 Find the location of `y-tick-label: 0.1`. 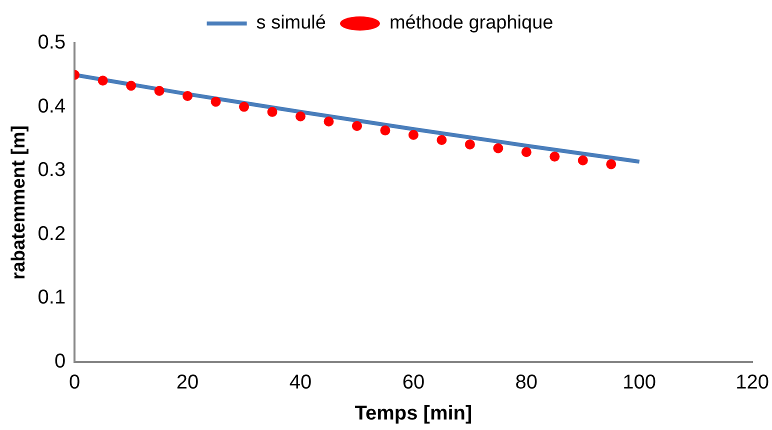

y-tick-label: 0.1 is located at coordinates (52, 297).